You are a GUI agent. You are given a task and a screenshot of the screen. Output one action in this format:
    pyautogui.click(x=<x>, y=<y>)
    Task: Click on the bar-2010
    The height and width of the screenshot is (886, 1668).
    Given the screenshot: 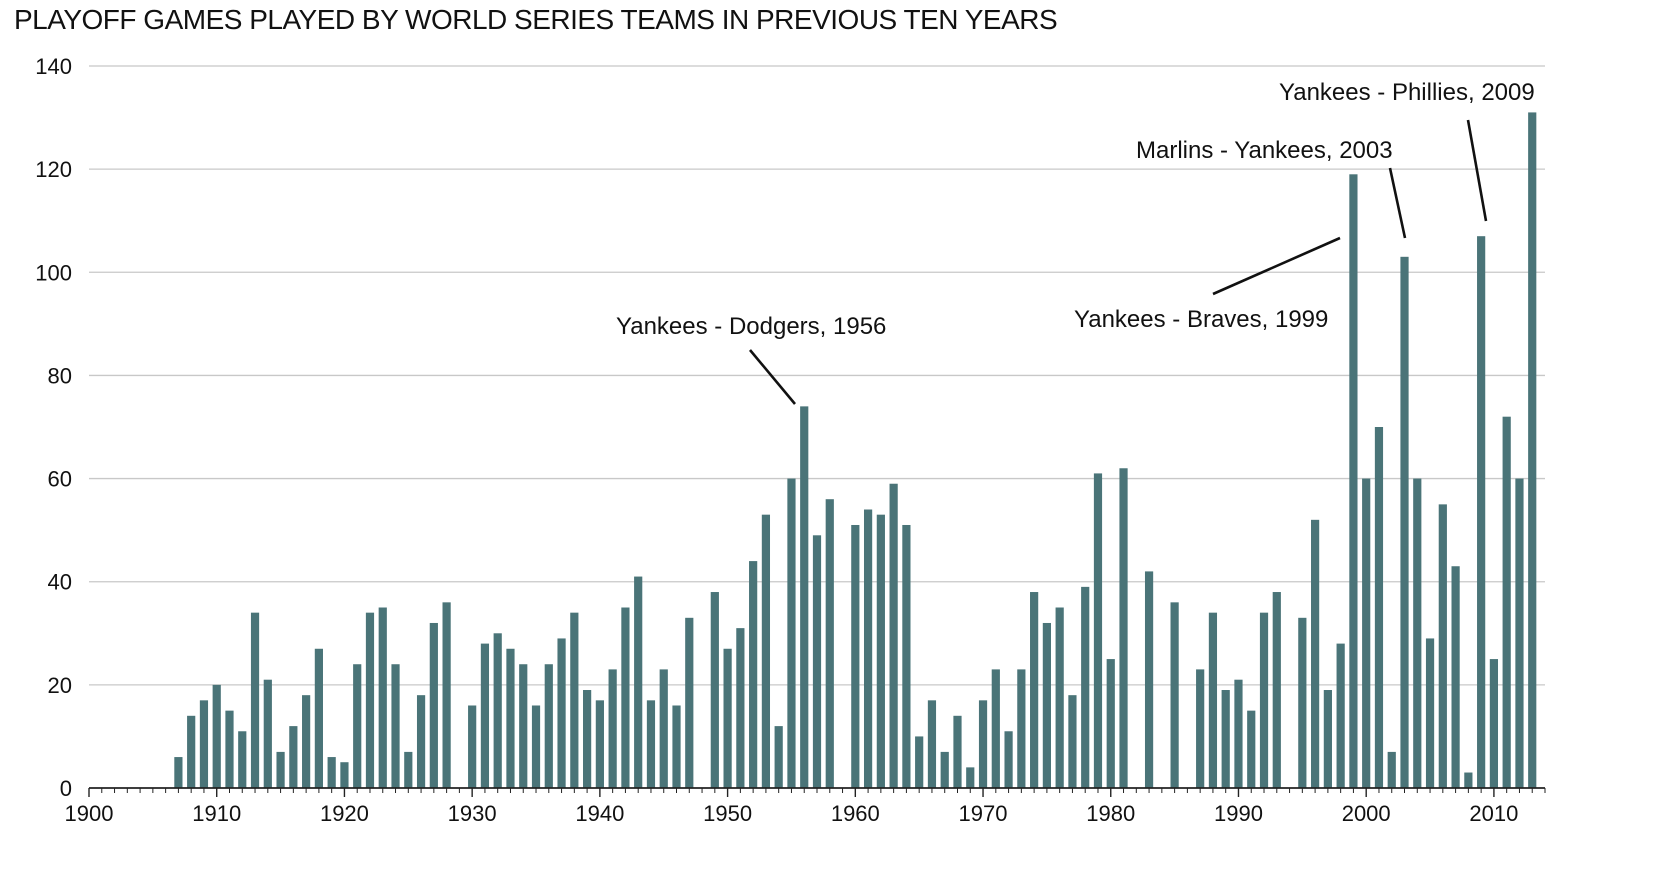 What is the action you would take?
    pyautogui.click(x=1494, y=723)
    